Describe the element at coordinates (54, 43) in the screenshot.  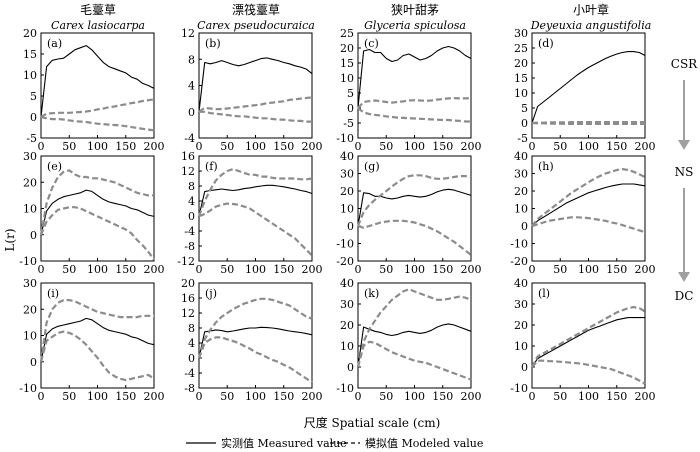
I see `panel-label: (a)` at that location.